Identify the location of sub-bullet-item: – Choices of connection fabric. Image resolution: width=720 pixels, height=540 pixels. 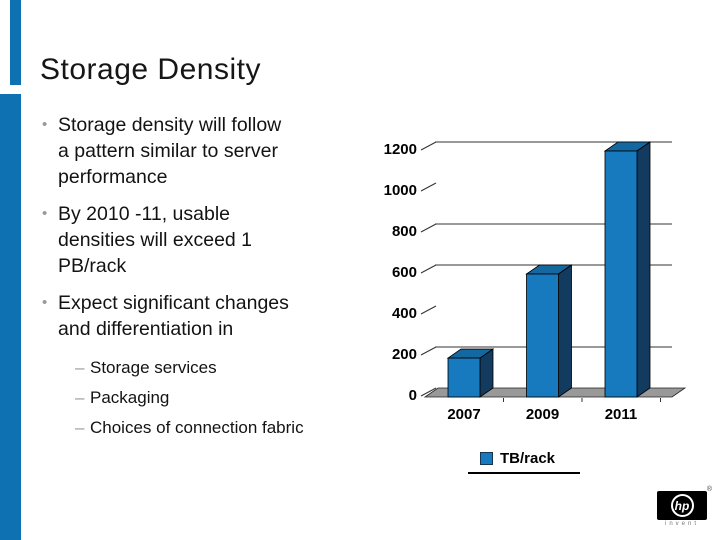
(212, 428).